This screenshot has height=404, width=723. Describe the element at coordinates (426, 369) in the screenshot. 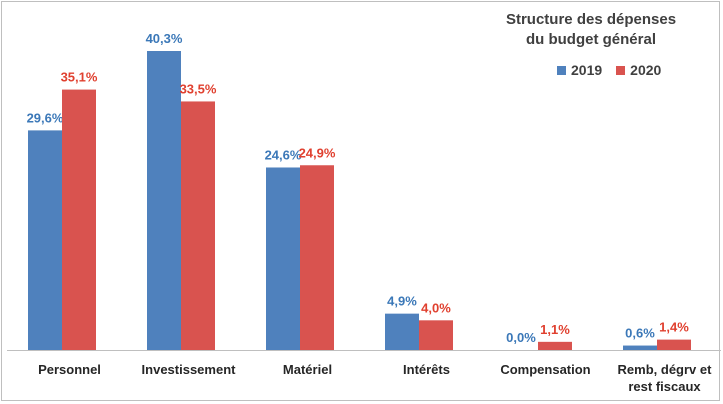

I see `category-label-3: Intérêts` at that location.